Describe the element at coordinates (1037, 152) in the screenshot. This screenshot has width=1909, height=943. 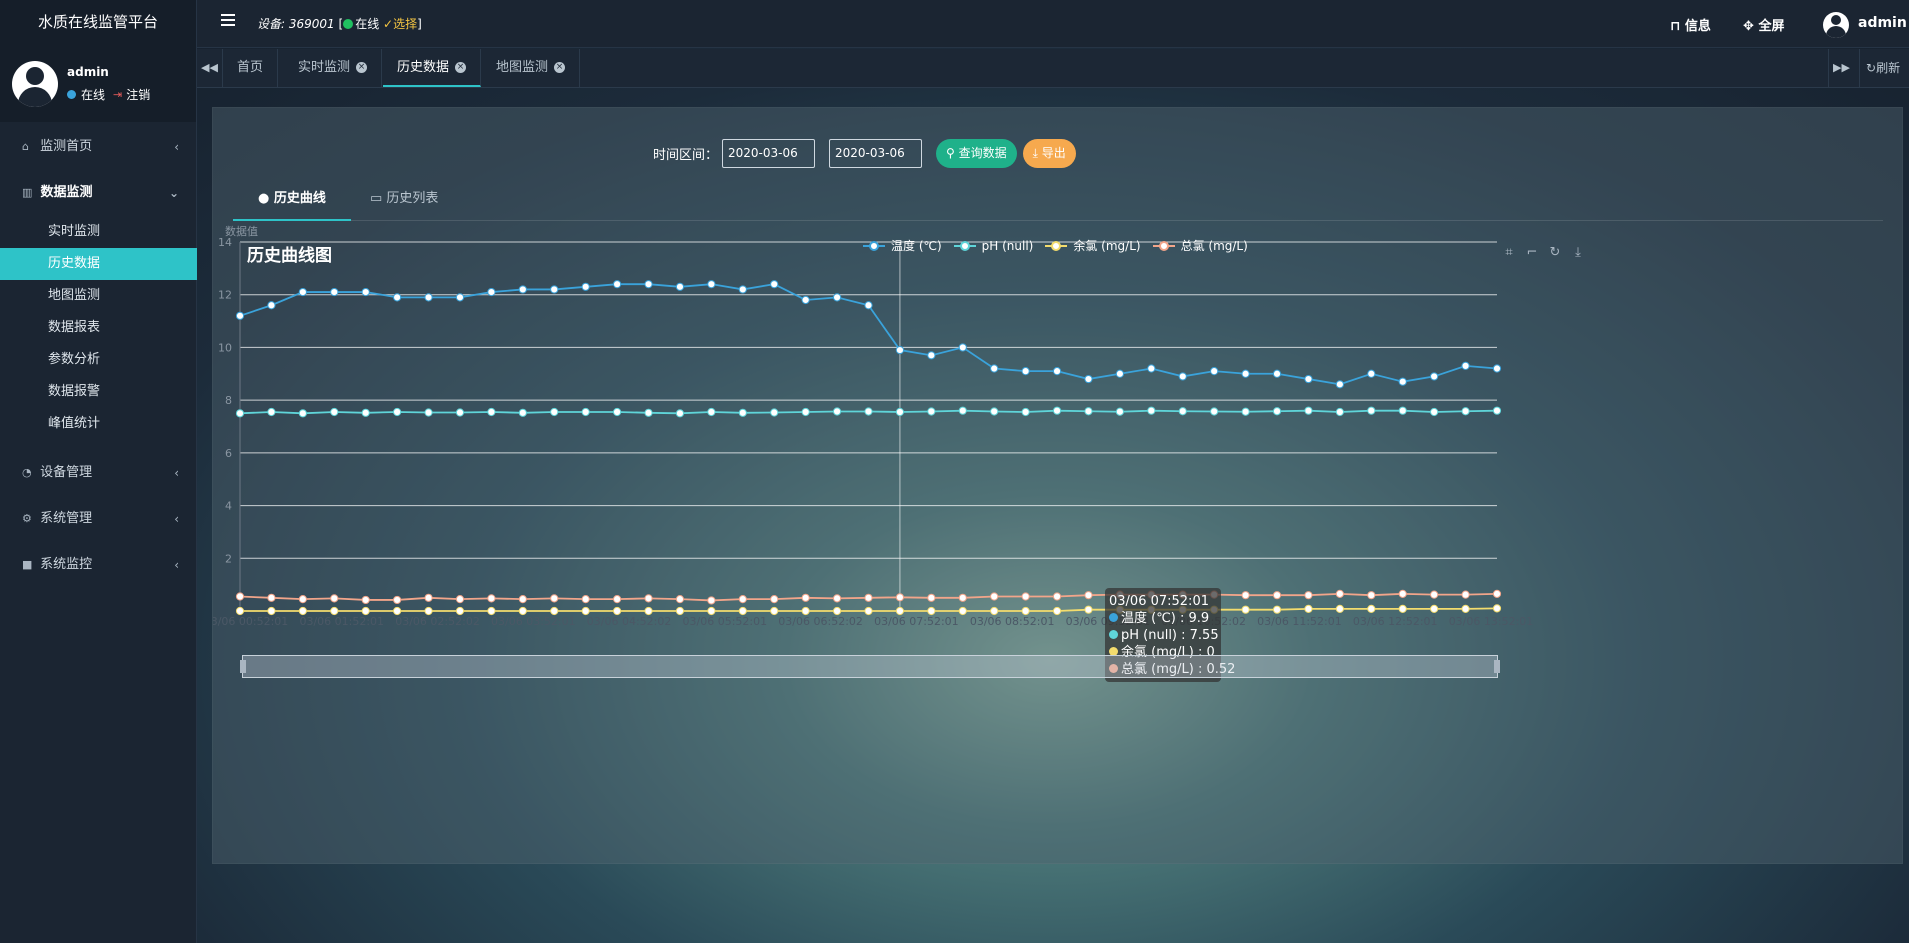
I see `download-icon: ⤓` at that location.